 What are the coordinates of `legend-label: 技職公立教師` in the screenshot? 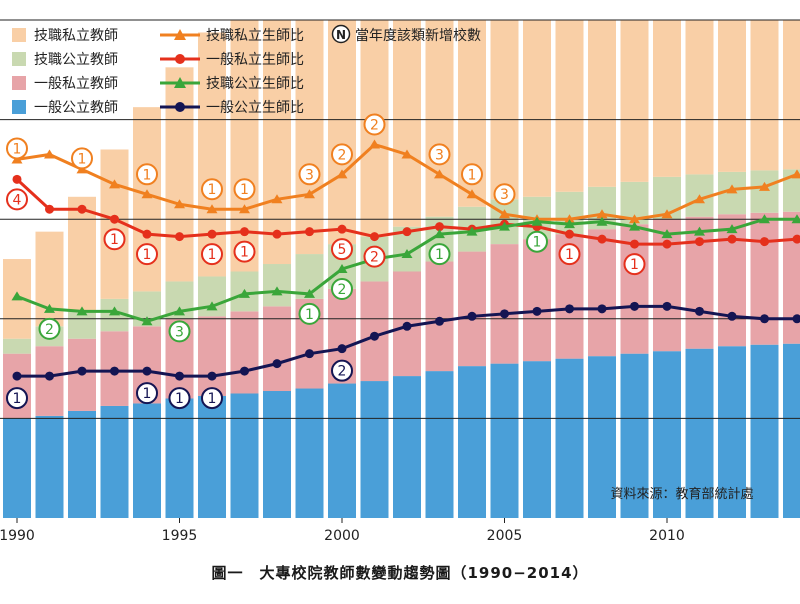 It's located at (76, 60).